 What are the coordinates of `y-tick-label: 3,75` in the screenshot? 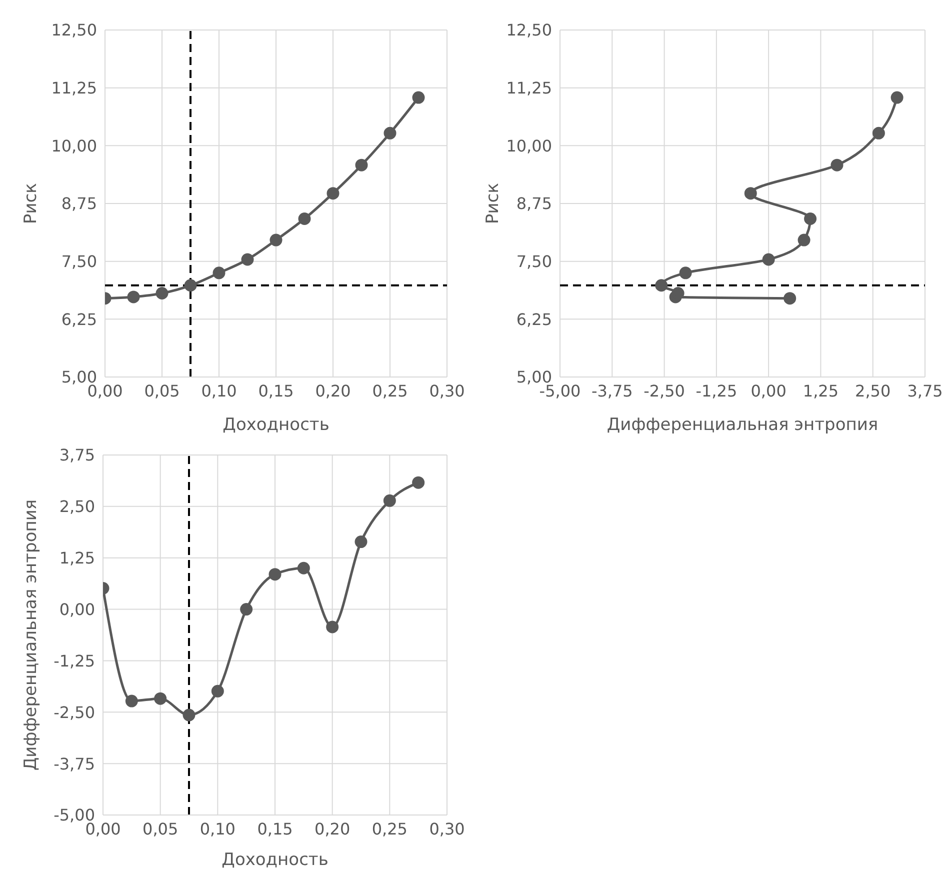 It's located at (77, 455).